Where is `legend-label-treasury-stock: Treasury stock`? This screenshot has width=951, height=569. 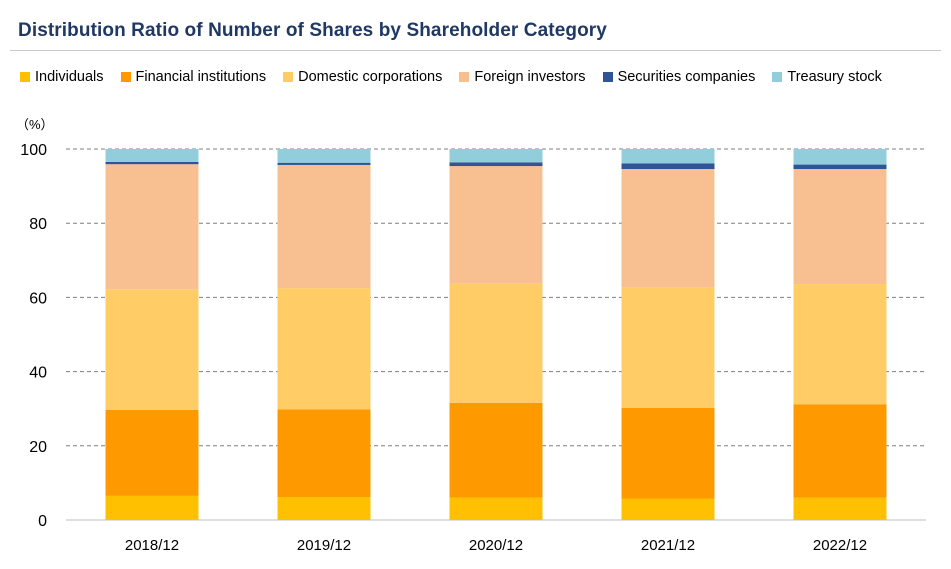 legend-label-treasury-stock: Treasury stock is located at coordinates (834, 77).